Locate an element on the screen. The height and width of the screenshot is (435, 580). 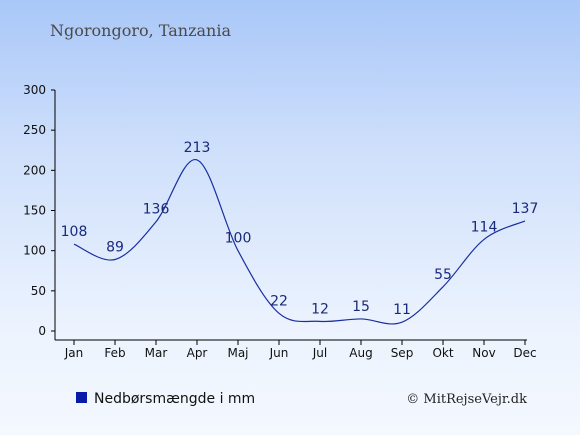
data-label: 100 is located at coordinates (238, 239).